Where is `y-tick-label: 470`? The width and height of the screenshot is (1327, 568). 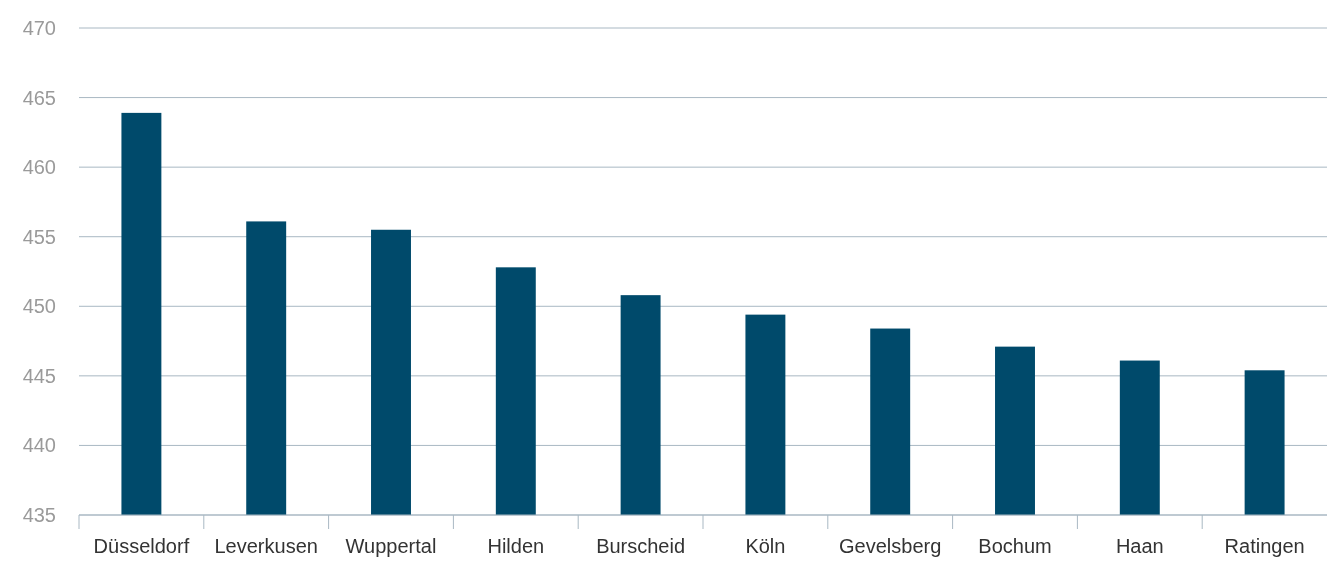 y-tick-label: 470 is located at coordinates (39, 28).